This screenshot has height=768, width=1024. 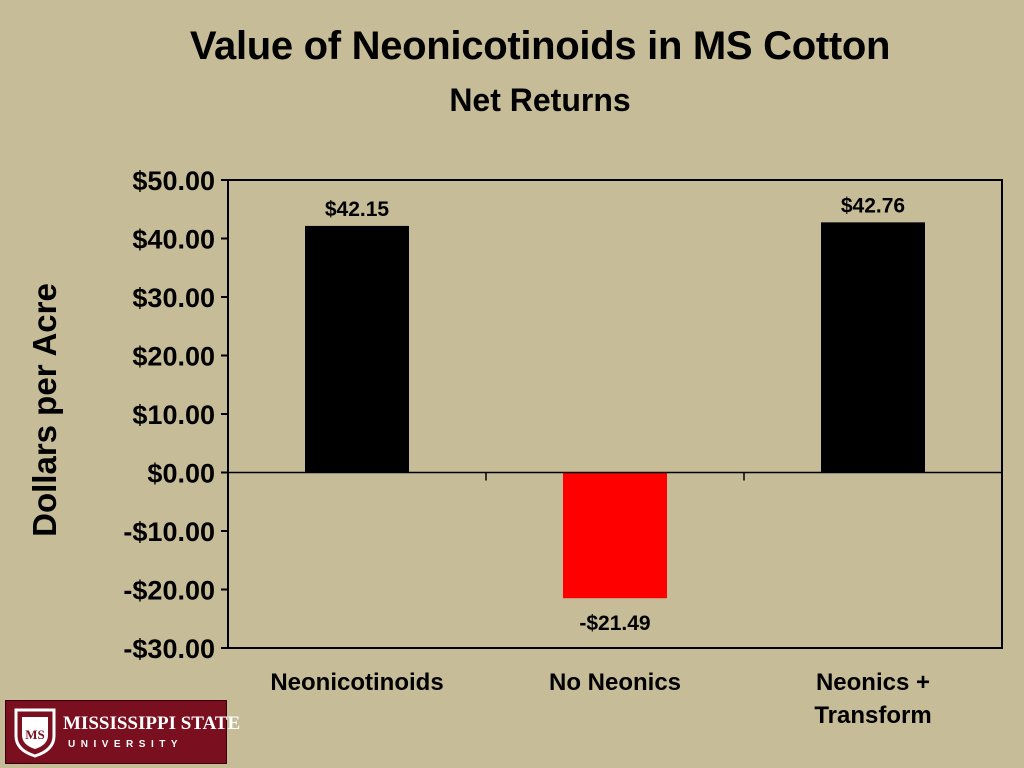 What do you see at coordinates (169, 591) in the screenshot?
I see `y-tick-label: -$20.00` at bounding box center [169, 591].